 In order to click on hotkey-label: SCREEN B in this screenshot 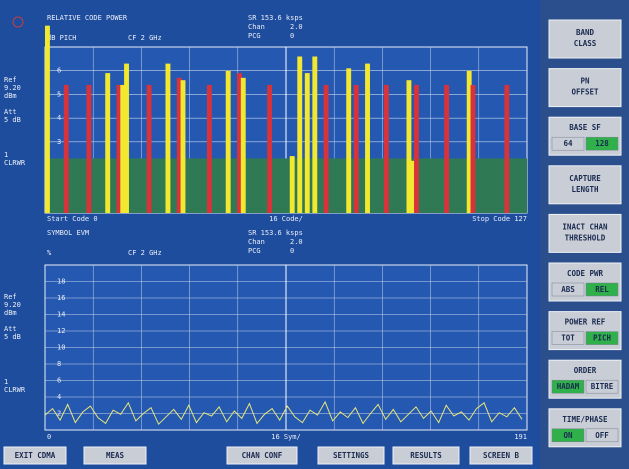, I will do `click(501, 455)`.